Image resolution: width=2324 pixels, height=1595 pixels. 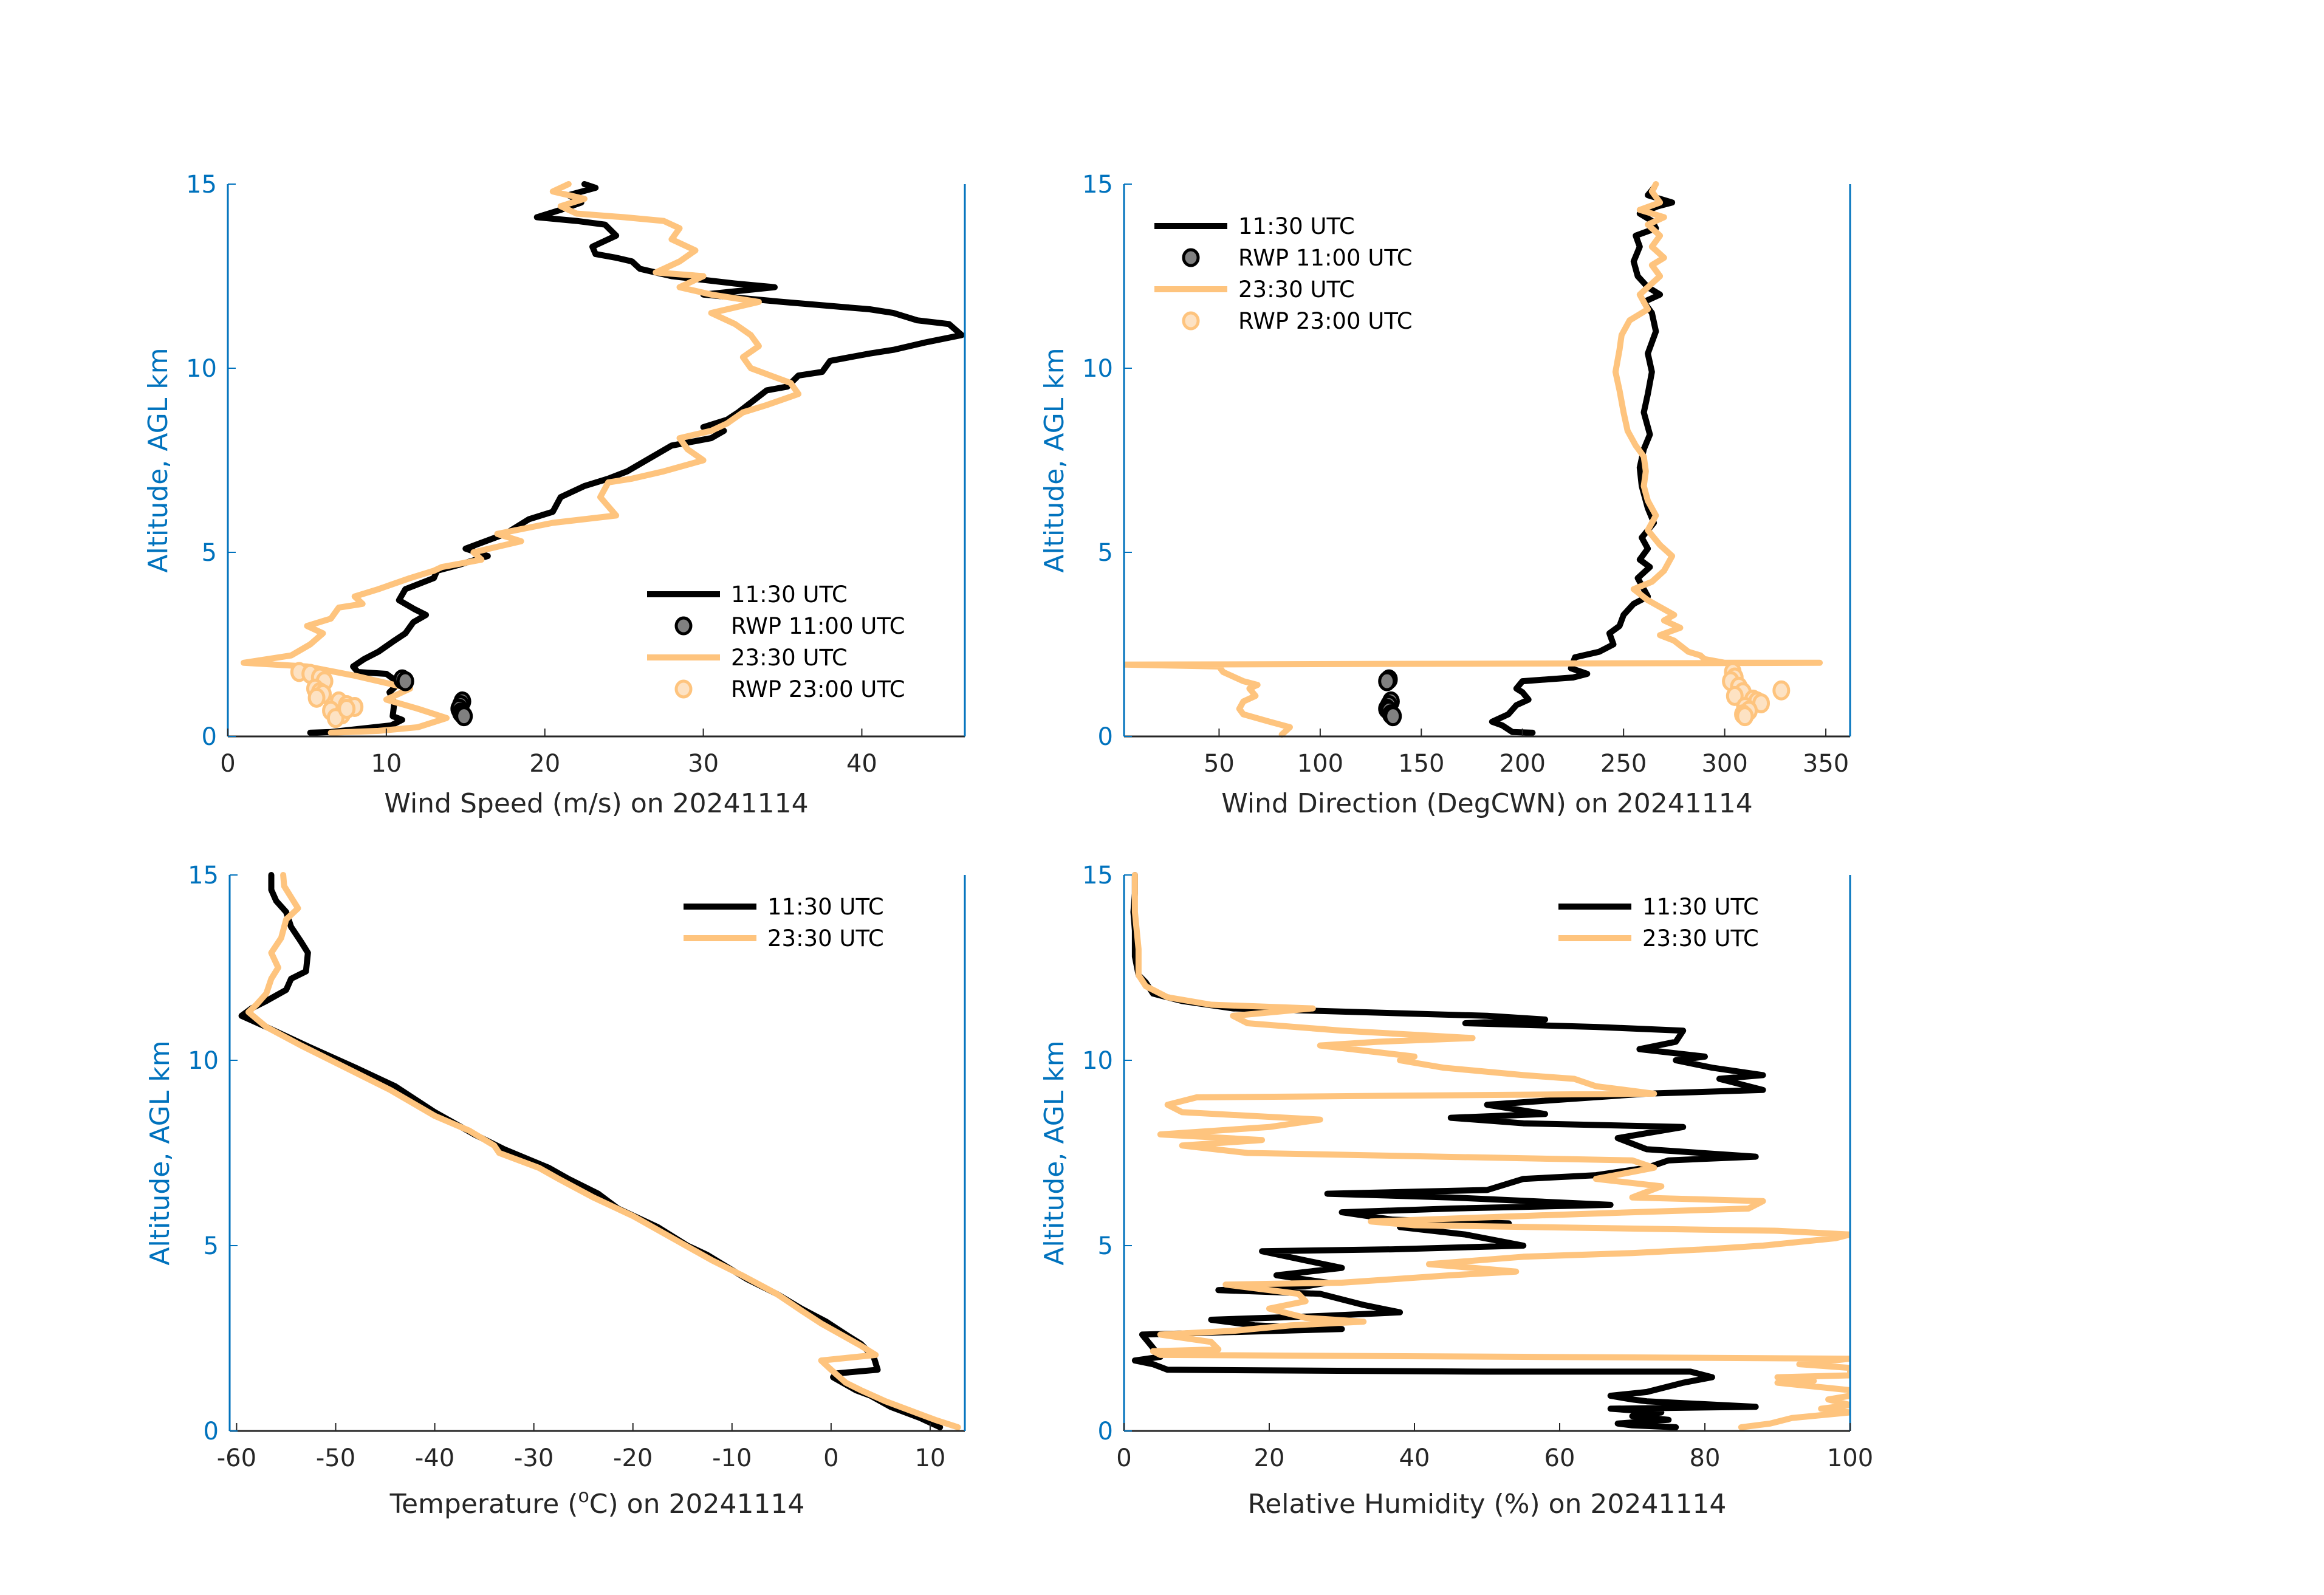 I want to click on x-tick-label: 60, so click(x=1559, y=1458).